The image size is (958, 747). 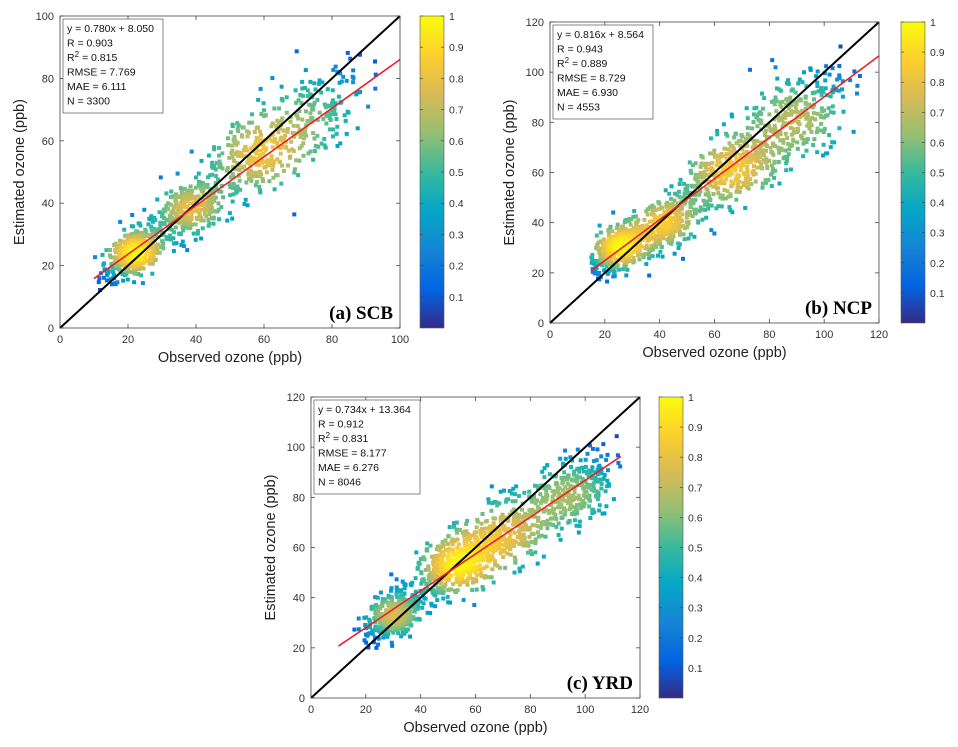 What do you see at coordinates (456, 204) in the screenshot?
I see `colorbar-tick-label: 0.4` at bounding box center [456, 204].